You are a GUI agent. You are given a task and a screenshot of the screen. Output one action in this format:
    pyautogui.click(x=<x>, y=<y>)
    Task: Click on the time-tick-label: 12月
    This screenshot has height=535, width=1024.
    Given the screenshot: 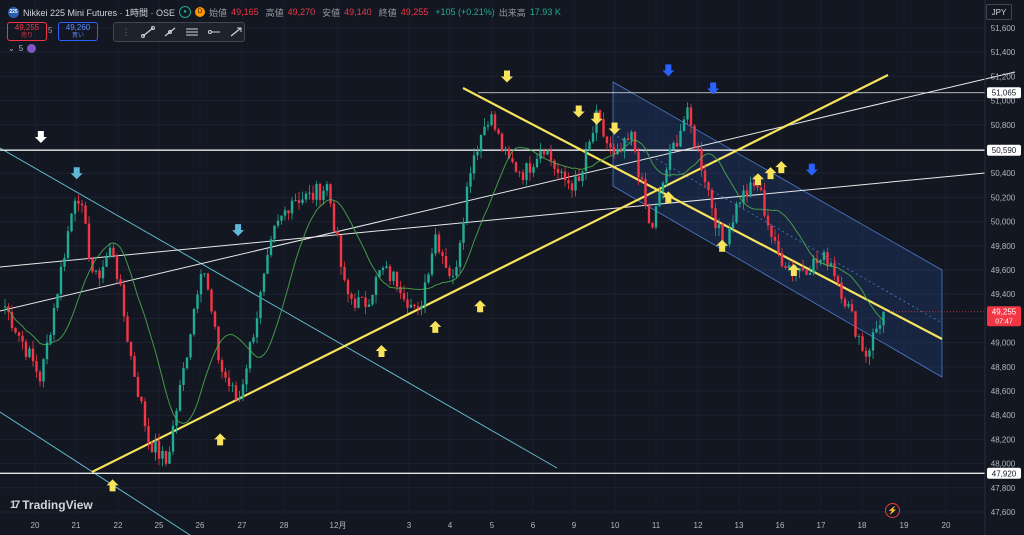 What is the action you would take?
    pyautogui.click(x=338, y=525)
    